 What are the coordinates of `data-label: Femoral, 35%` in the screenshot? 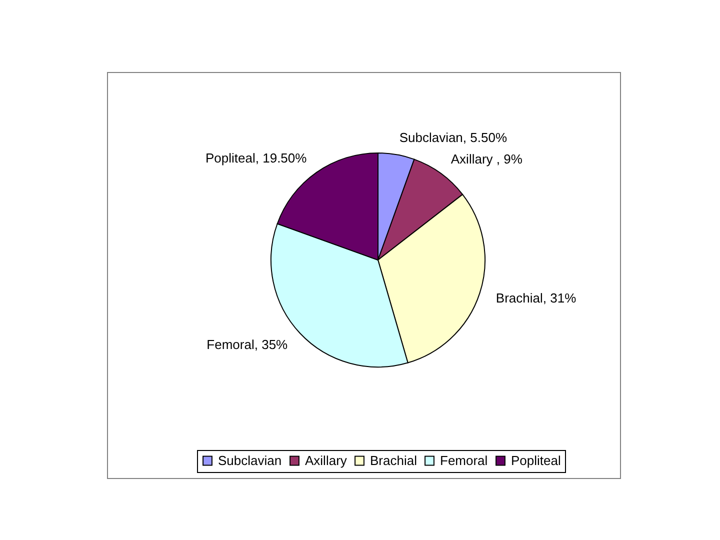 It's located at (247, 344).